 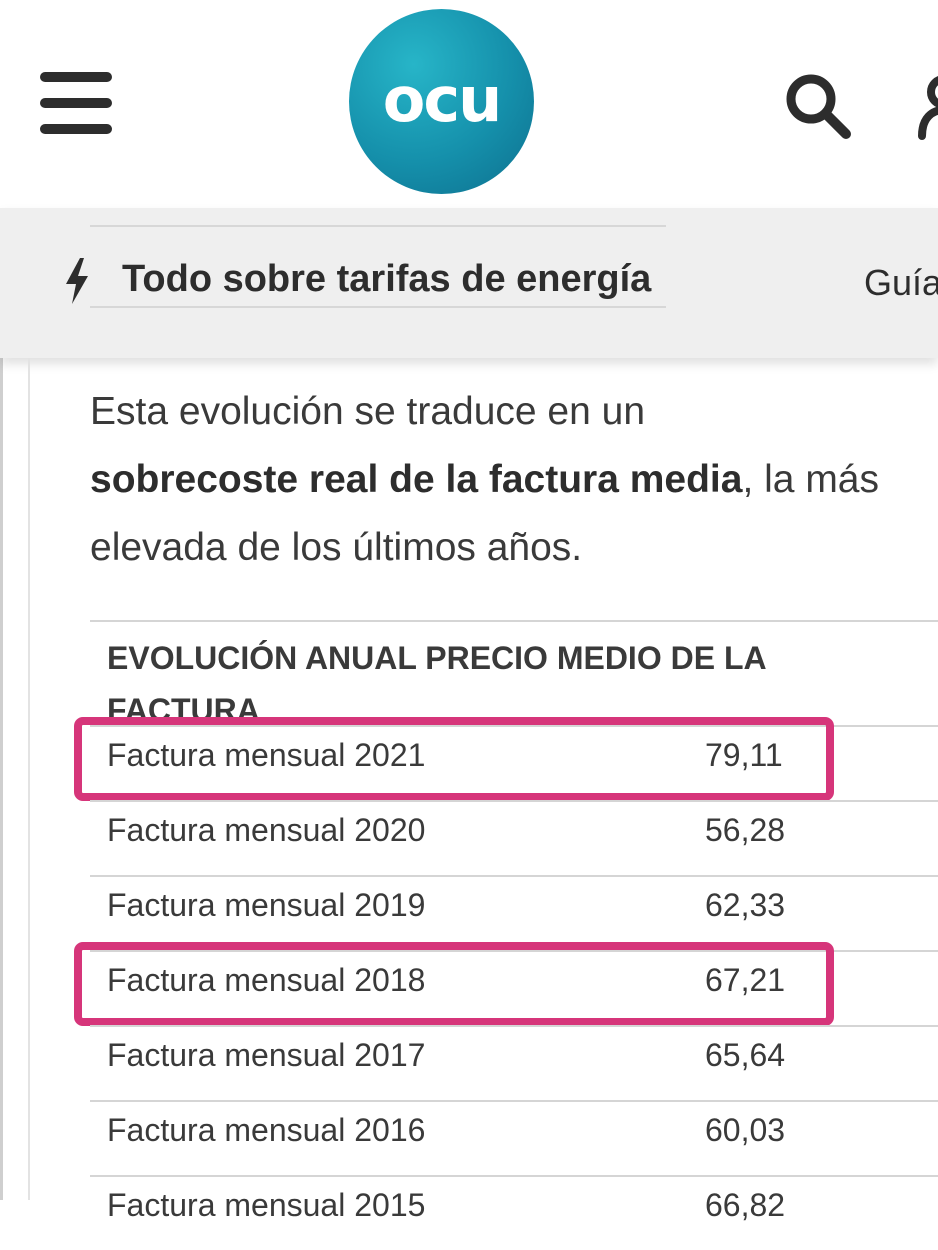 I want to click on table-row: Factura mensual 2020 56,28, so click(x=514, y=837).